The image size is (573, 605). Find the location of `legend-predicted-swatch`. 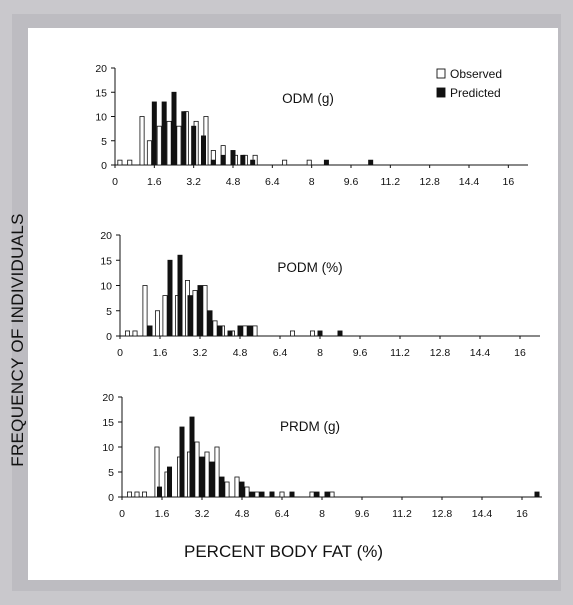

legend-predicted-swatch is located at coordinates (441, 92).